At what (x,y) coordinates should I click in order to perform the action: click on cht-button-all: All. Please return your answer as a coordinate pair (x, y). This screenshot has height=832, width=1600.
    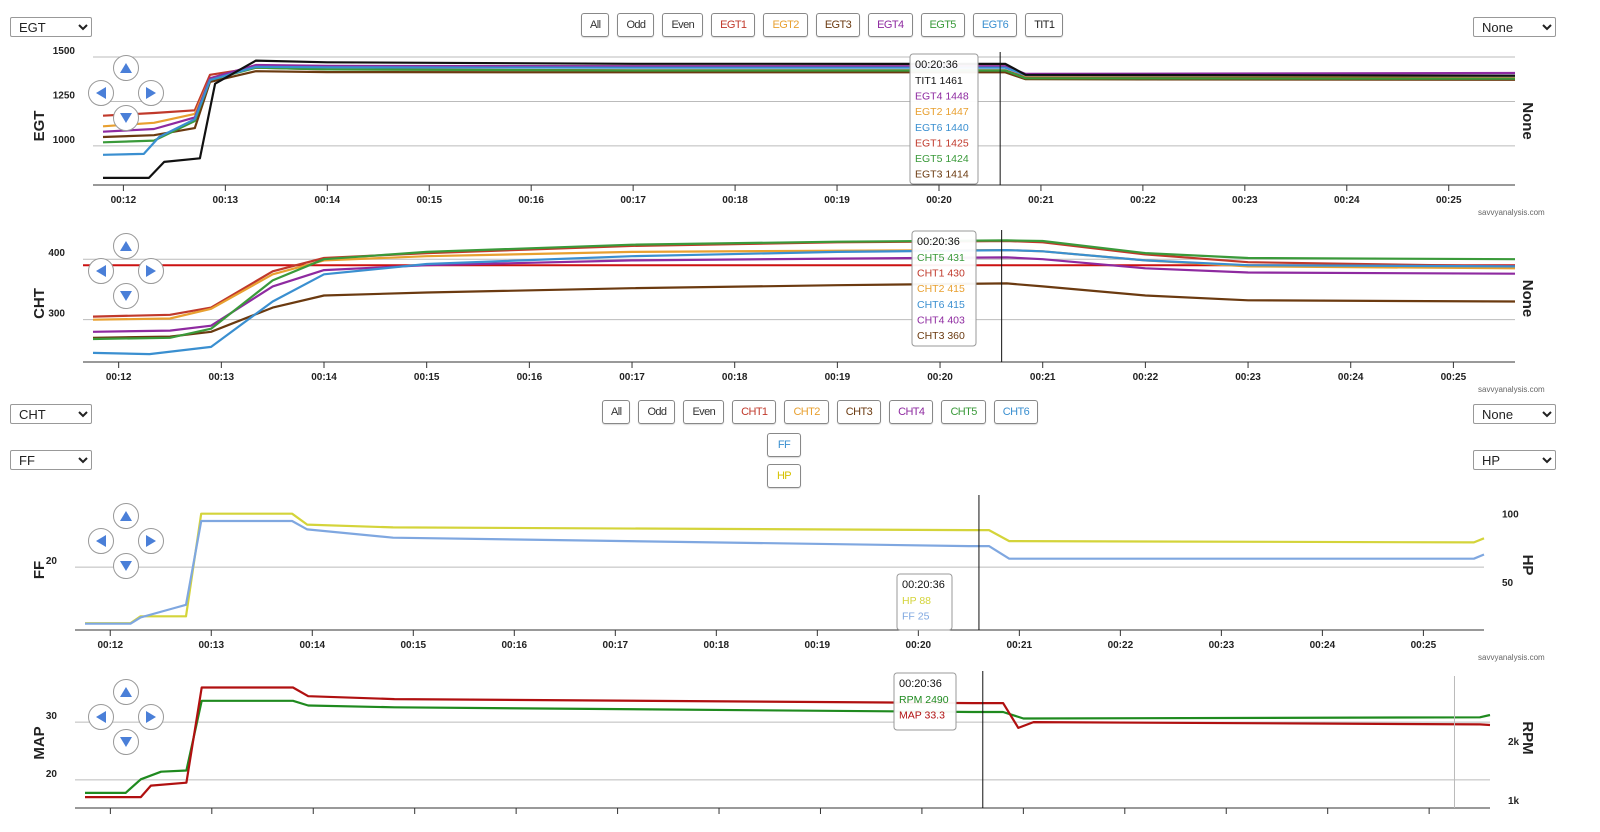
    Looking at the image, I should click on (616, 412).